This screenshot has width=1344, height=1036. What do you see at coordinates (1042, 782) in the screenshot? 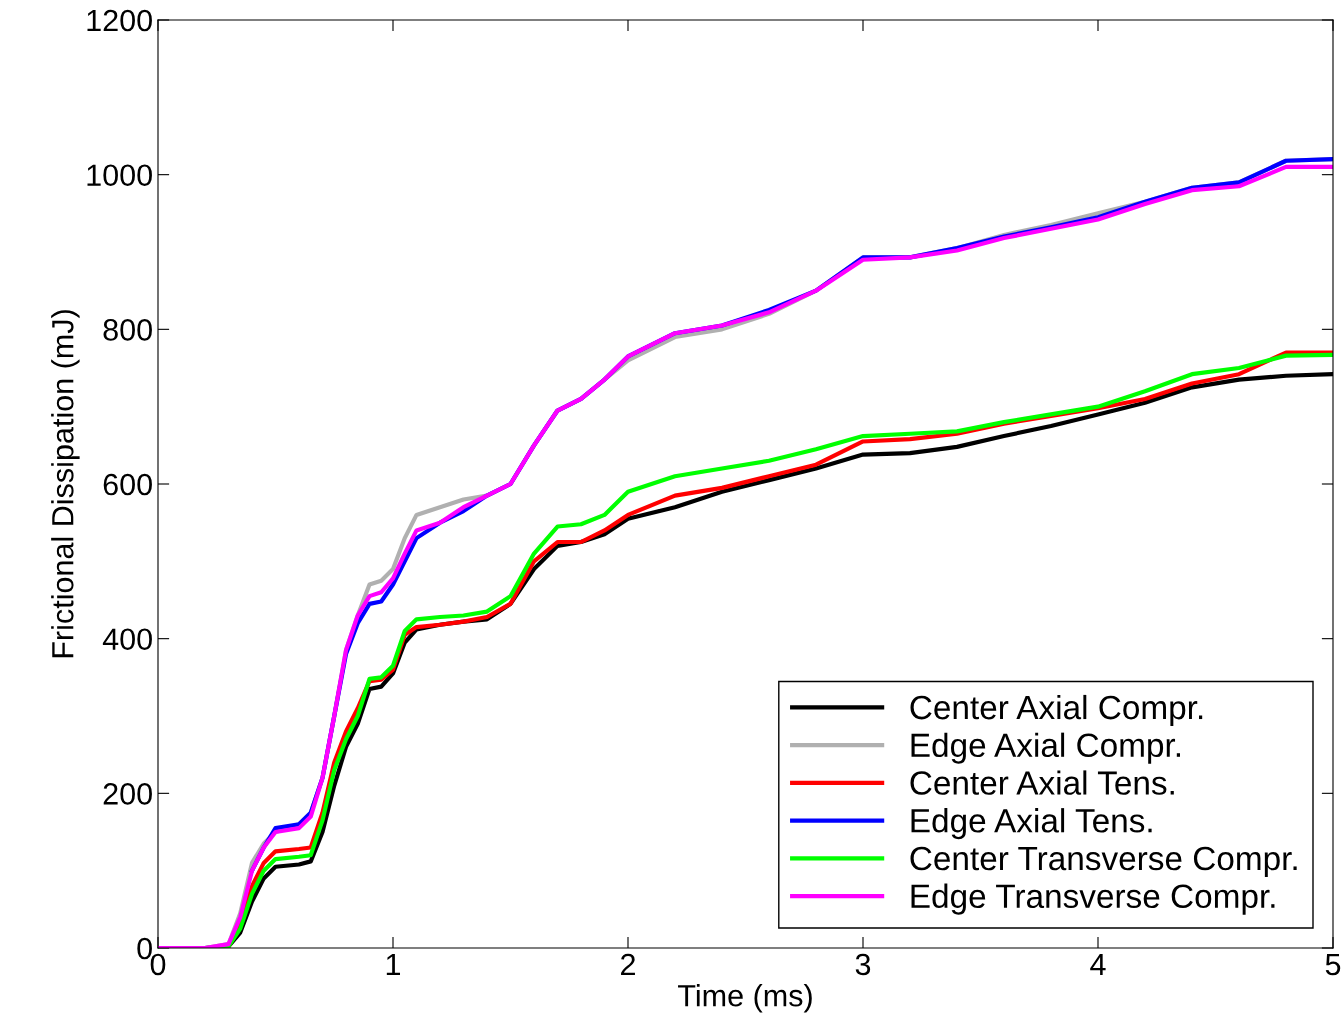
I see `legend-label: Center Axial Tens.` at bounding box center [1042, 782].